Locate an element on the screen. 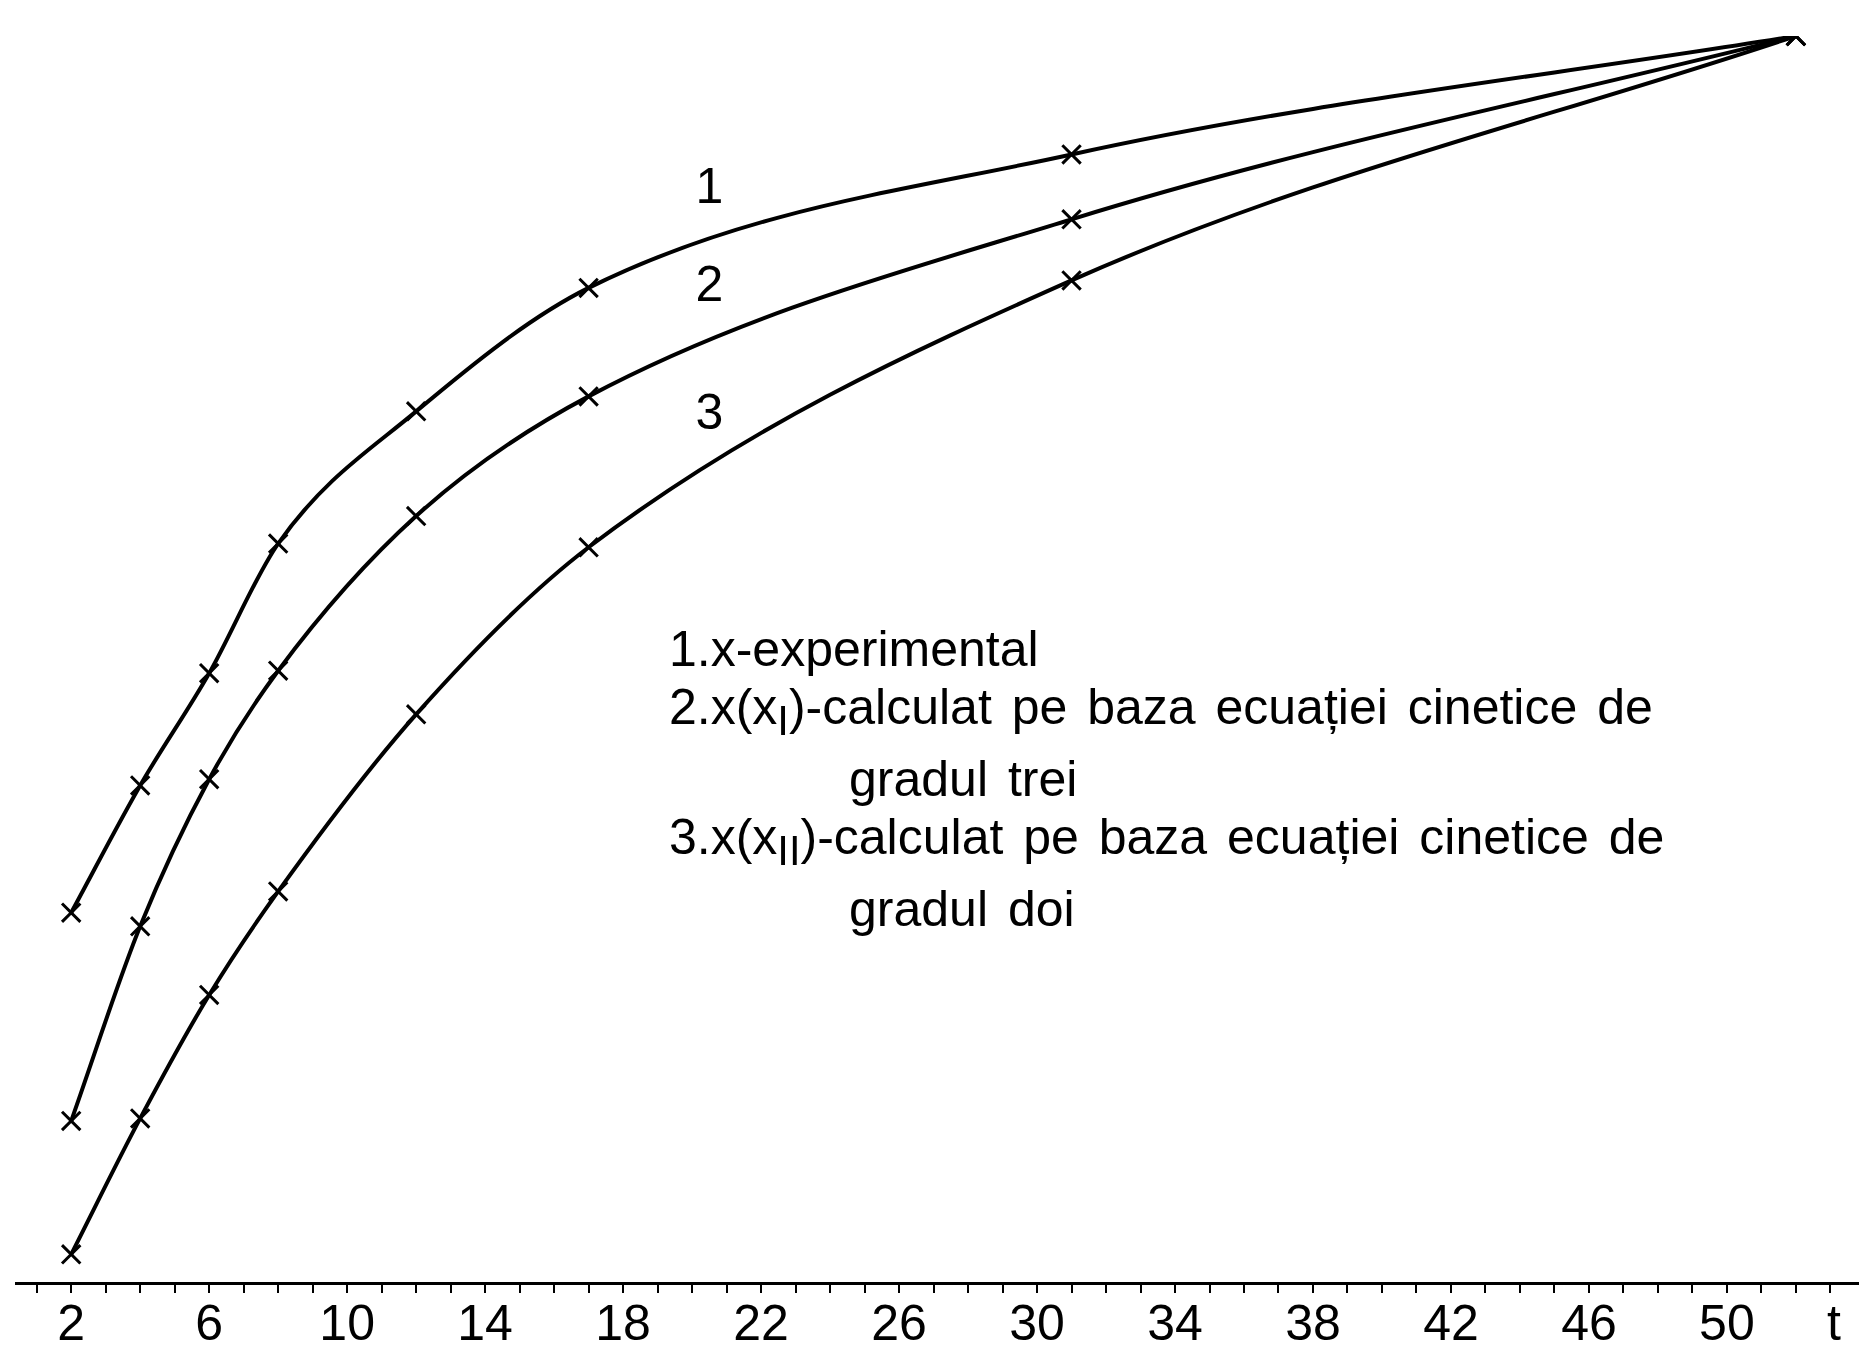 This screenshot has height=1359, width=1874. x-tick-label: 34 is located at coordinates (1175, 1322).